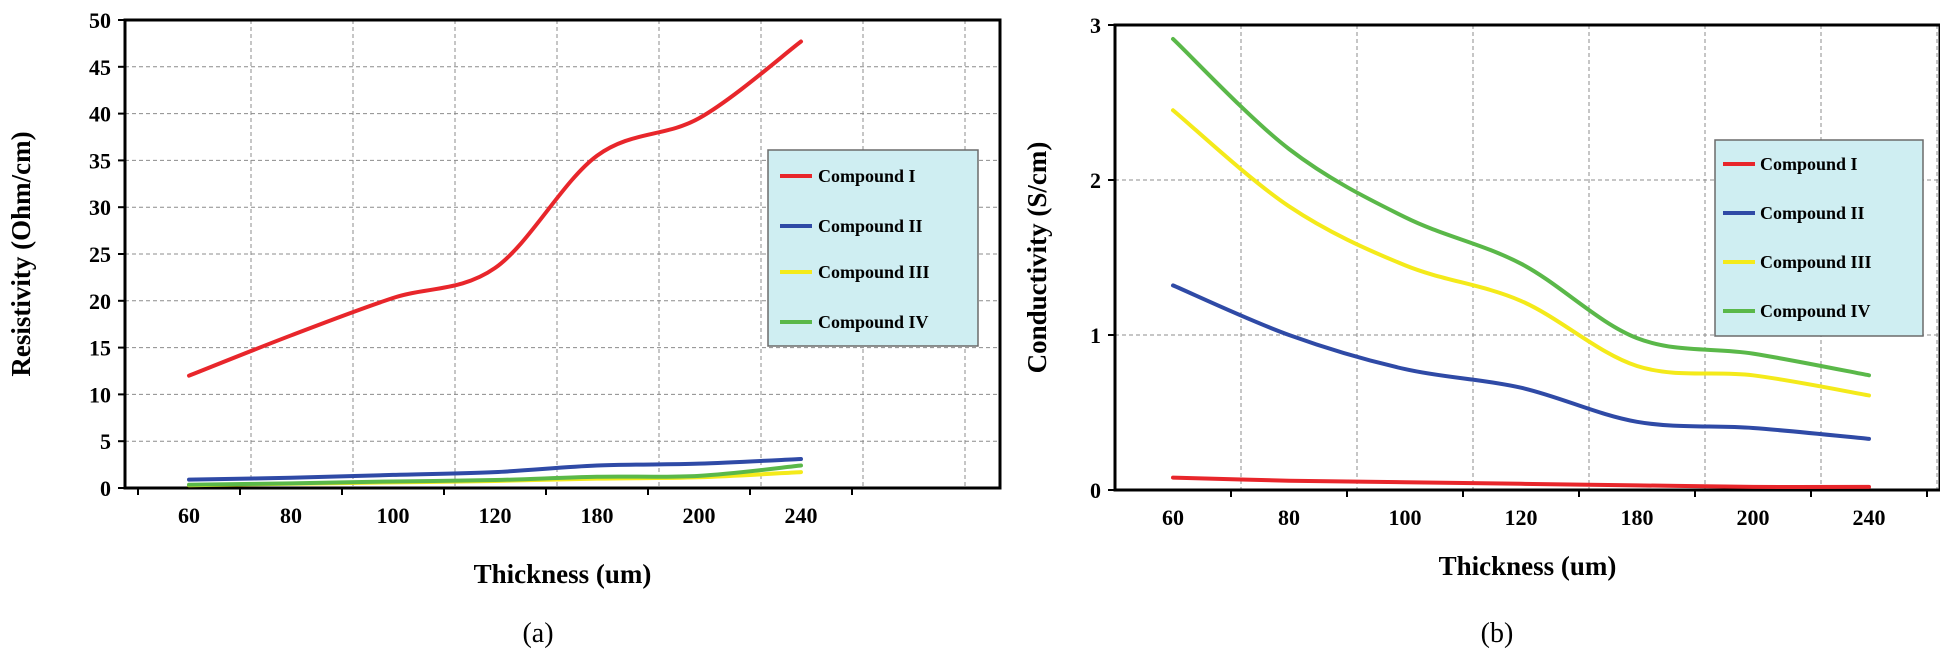 The height and width of the screenshot is (662, 1940). Describe the element at coordinates (100, 160) in the screenshot. I see `y-tick-label: 35` at that location.